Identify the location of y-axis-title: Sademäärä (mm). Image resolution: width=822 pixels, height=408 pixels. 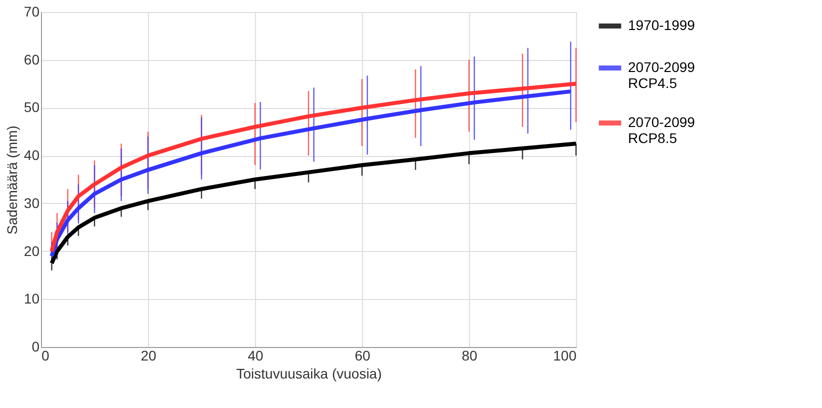
(12, 180).